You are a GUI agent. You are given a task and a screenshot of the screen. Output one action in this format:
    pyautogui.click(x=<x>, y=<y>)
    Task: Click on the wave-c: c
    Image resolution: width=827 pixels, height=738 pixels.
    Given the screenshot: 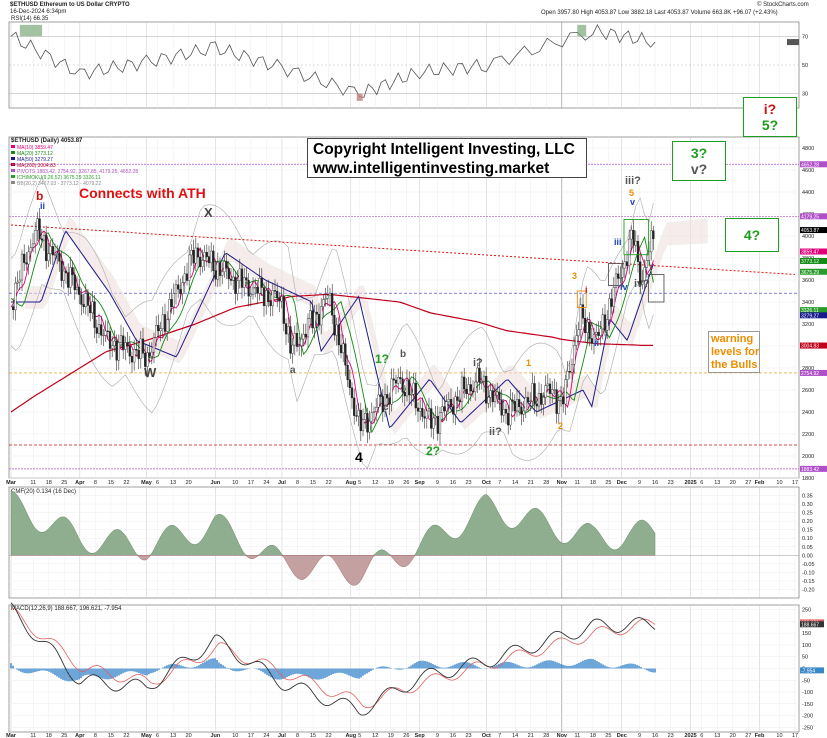 What is the action you would take?
    pyautogui.click(x=386, y=407)
    